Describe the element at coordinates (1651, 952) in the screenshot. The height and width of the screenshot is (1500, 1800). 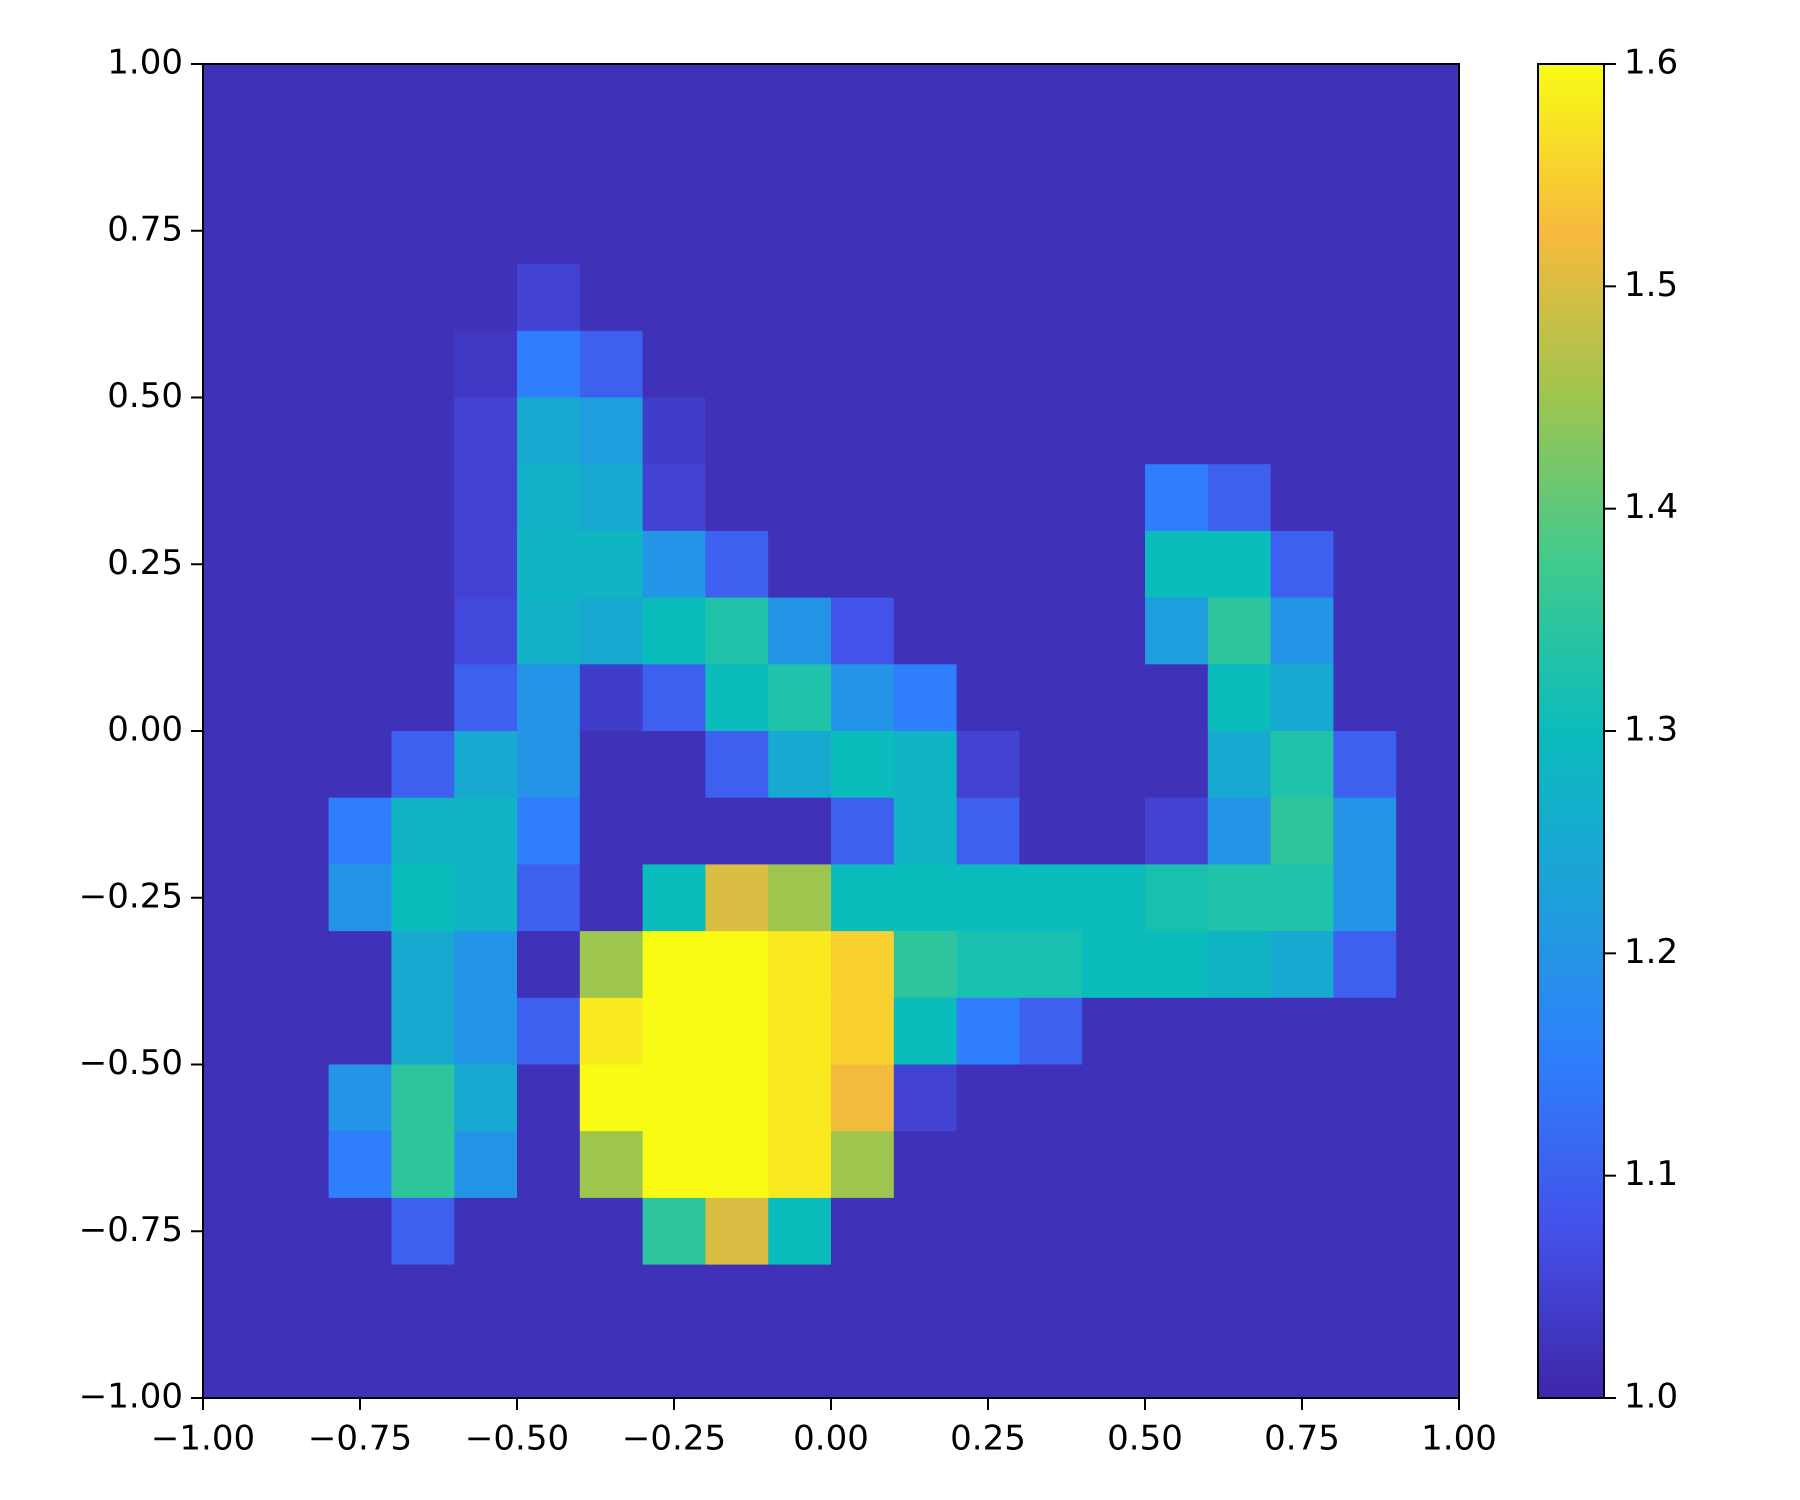
I see `colorbar-tick-label: 1.2` at that location.